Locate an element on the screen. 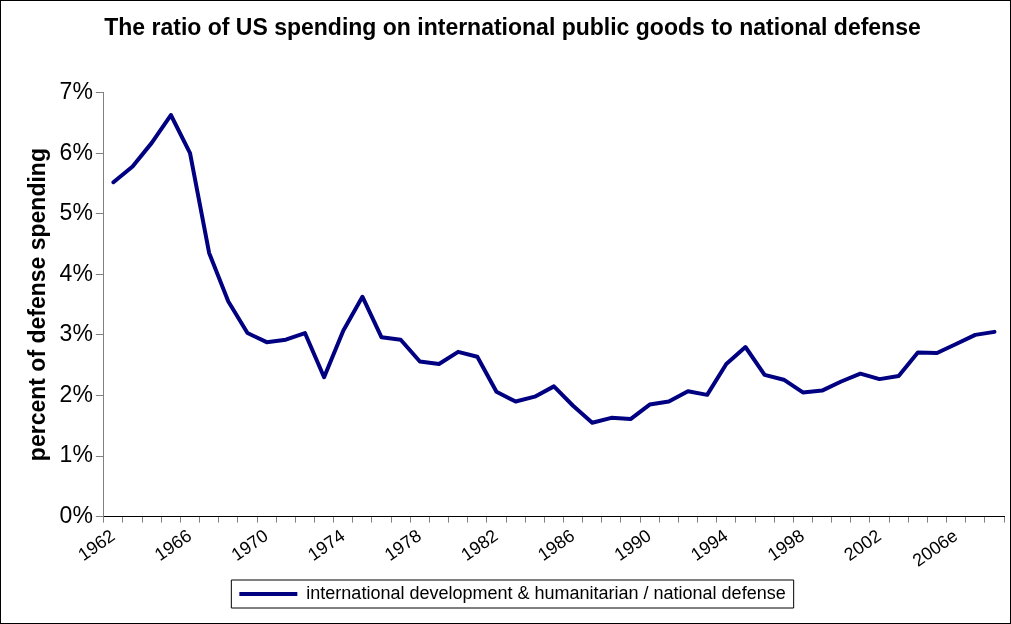 This screenshot has width=1011, height=624. y-tick-label: 2% is located at coordinates (76, 393).